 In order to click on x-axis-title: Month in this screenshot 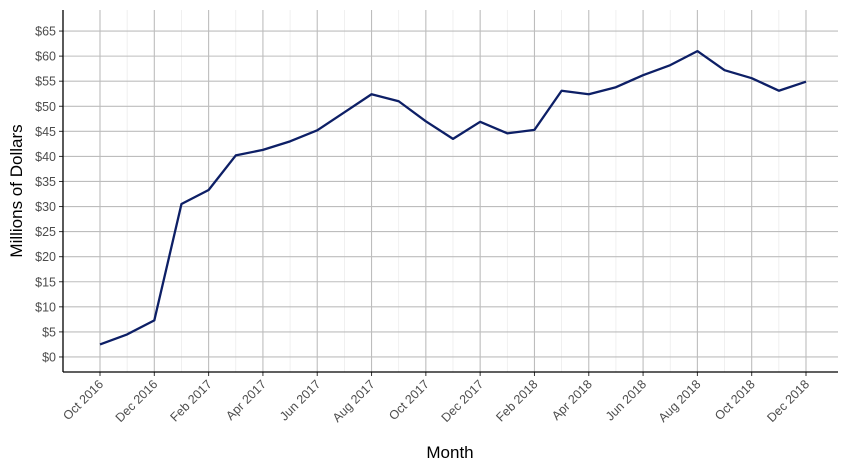, I will do `click(449, 452)`.